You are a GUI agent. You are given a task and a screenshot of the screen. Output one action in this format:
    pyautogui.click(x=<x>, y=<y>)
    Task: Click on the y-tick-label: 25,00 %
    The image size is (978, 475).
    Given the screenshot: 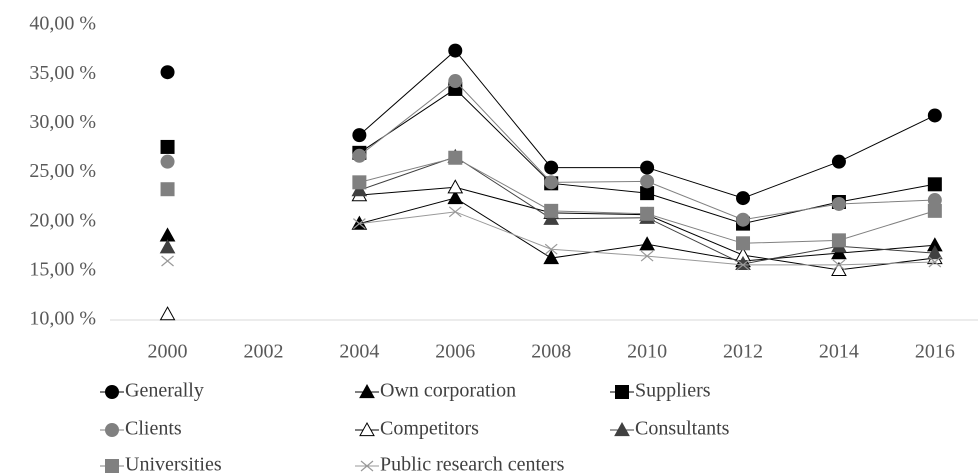 What is the action you would take?
    pyautogui.click(x=62, y=171)
    